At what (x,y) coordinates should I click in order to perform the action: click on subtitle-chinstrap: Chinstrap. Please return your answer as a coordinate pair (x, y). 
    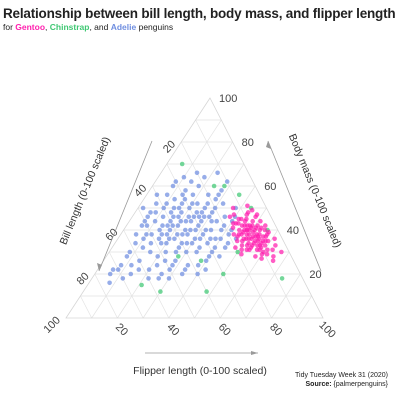
    Looking at the image, I should click on (69, 27).